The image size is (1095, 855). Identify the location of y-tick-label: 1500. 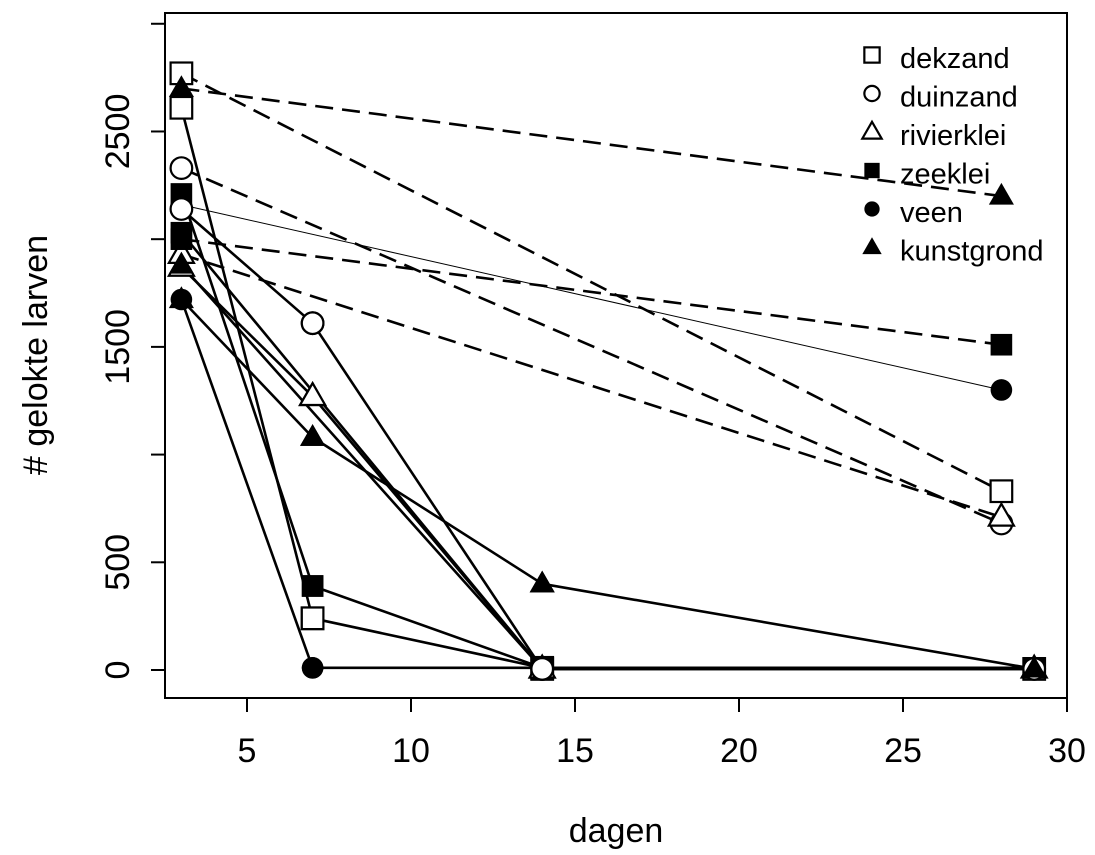
(118, 347).